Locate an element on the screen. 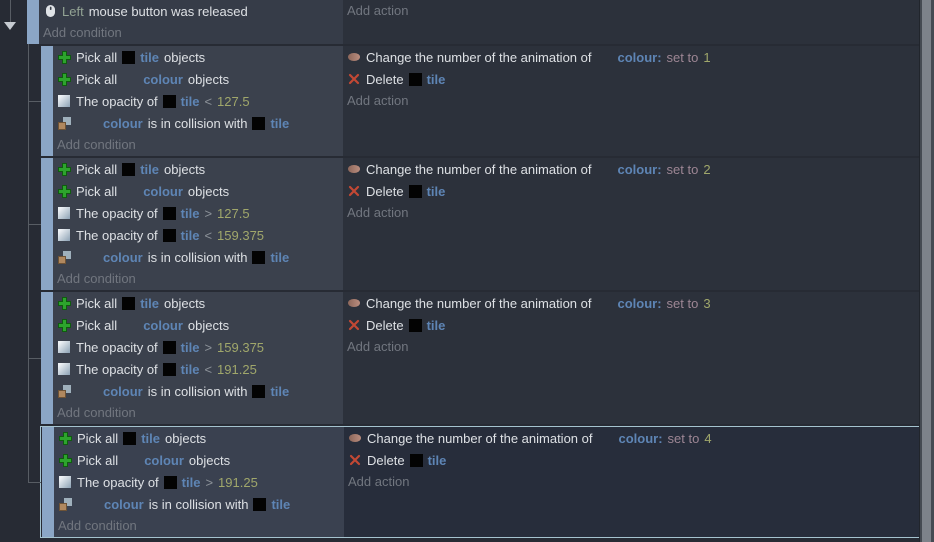 Image resolution: width=934 pixels, height=542 pixels. condition-row: The opacity of tile >191.25 is located at coordinates (199, 482).